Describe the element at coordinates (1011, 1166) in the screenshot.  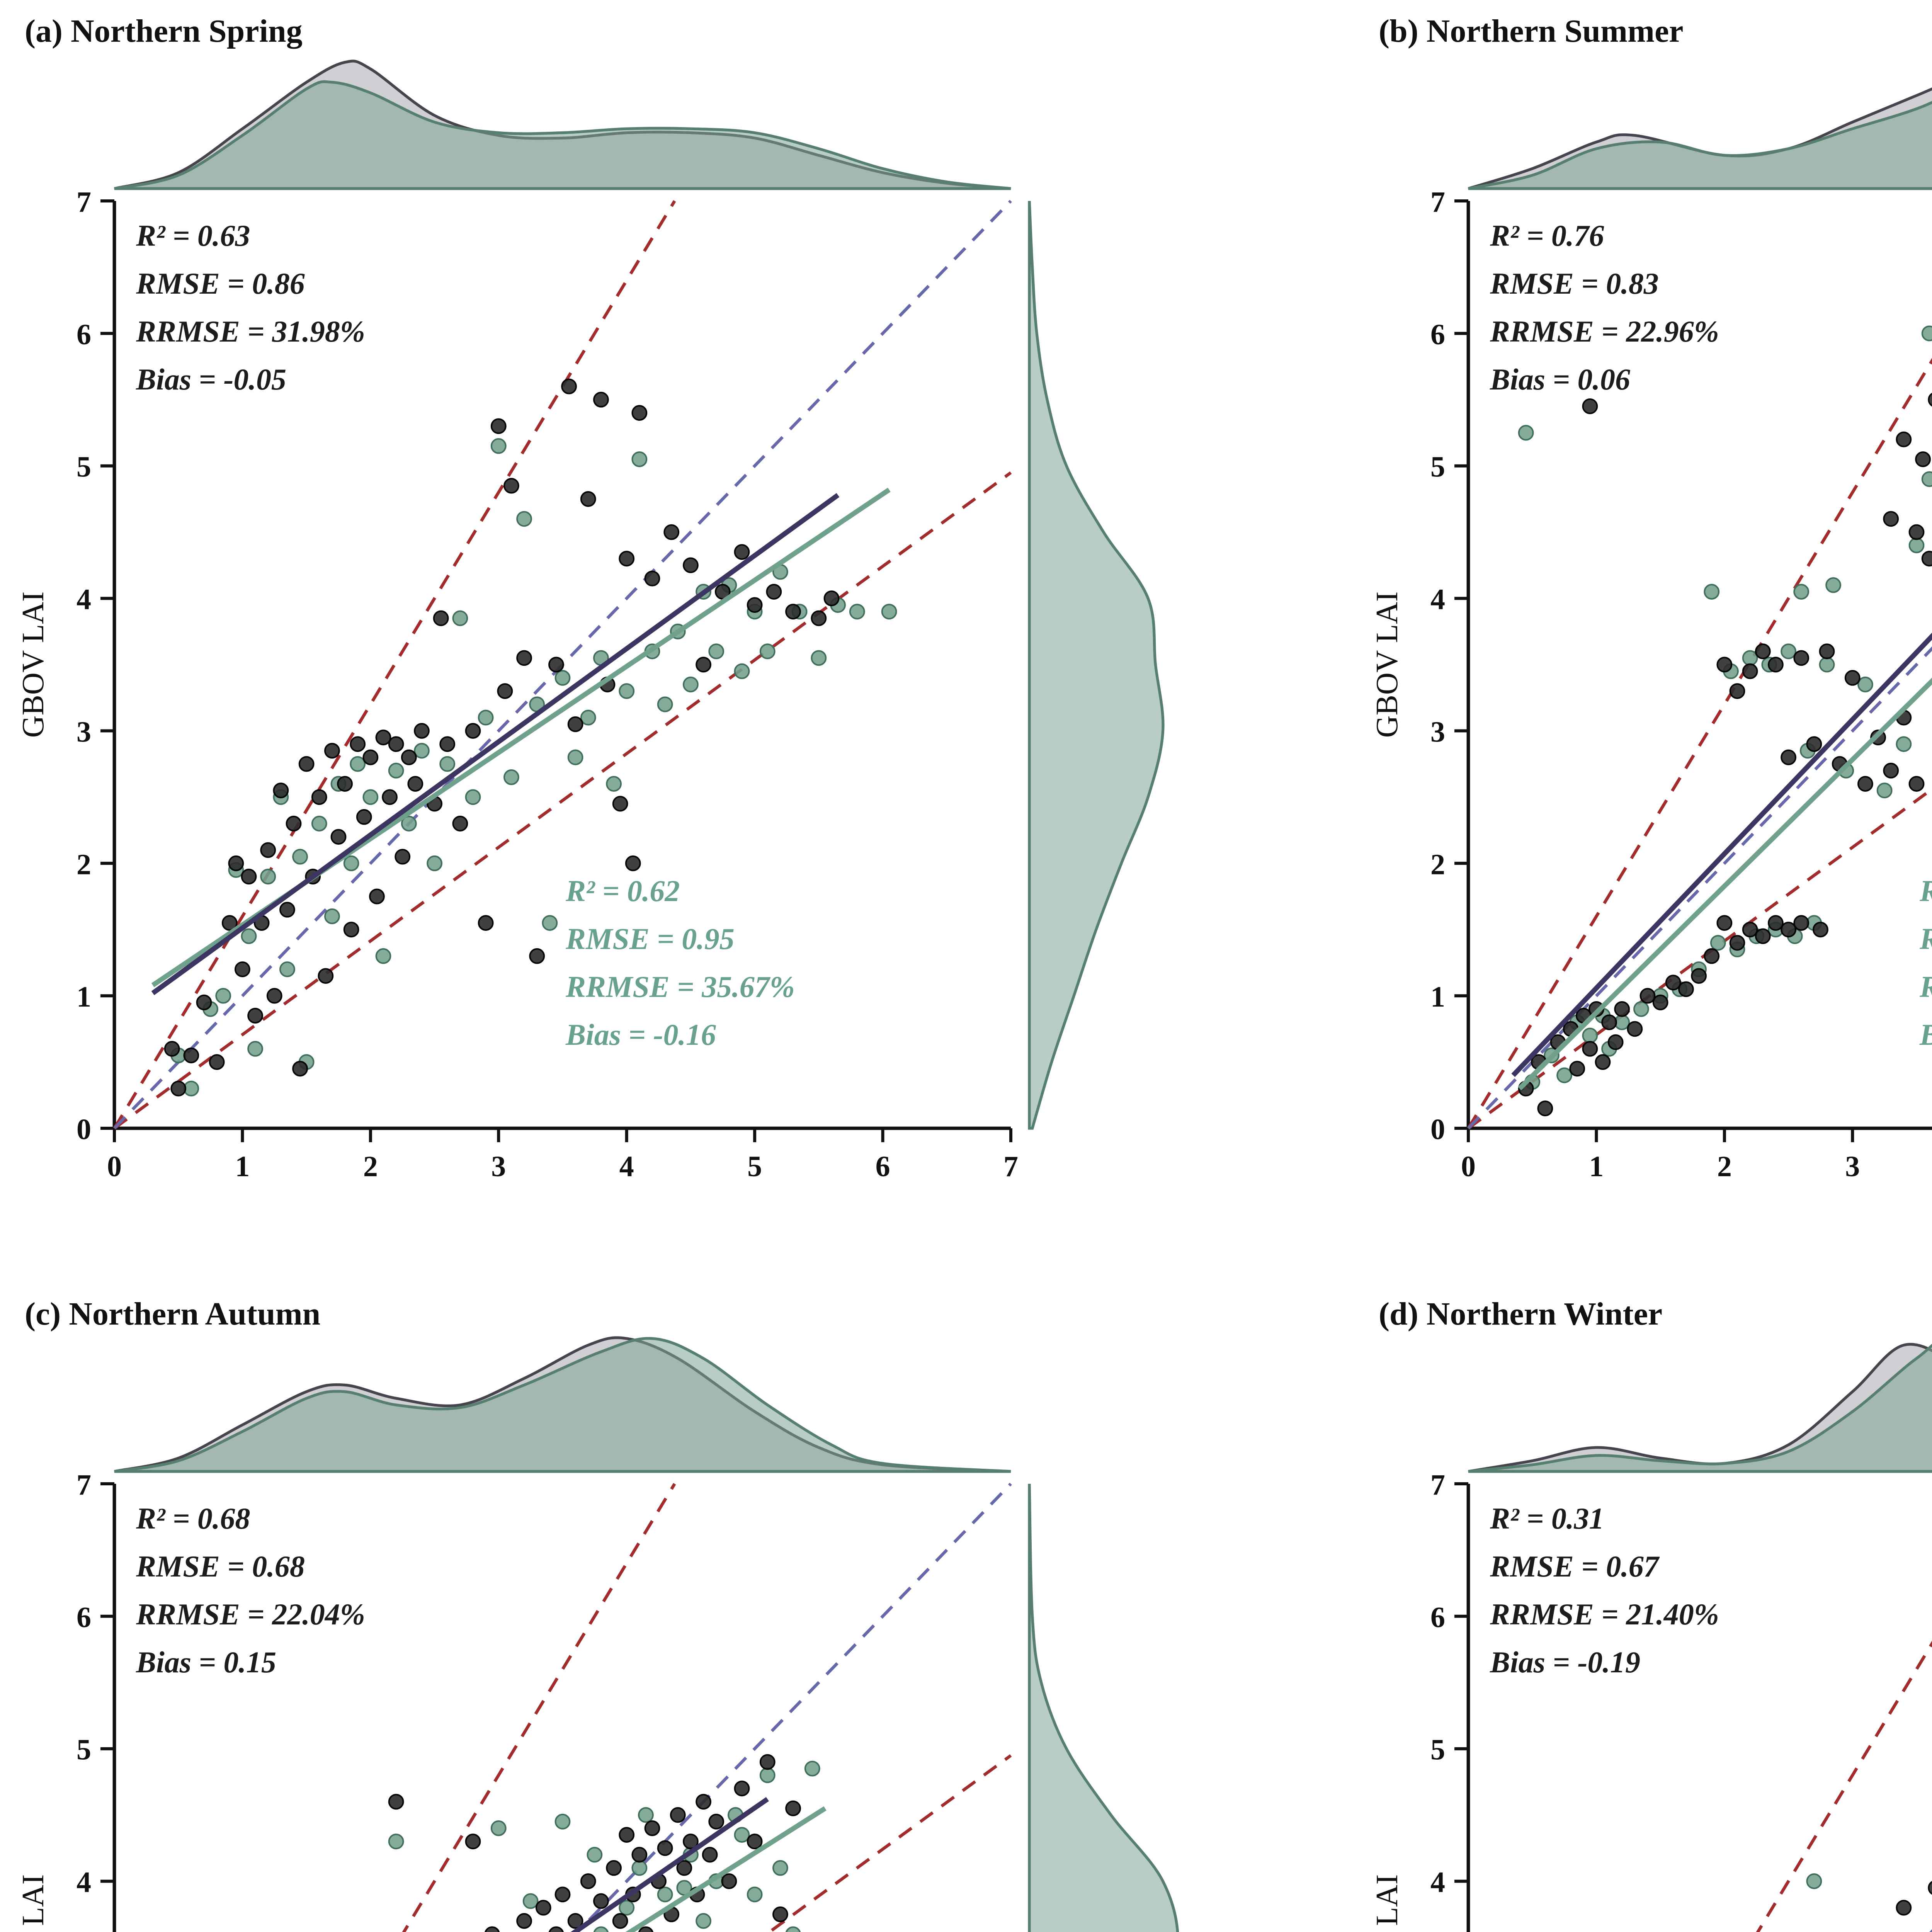
I see `x-tick-label: 7` at that location.